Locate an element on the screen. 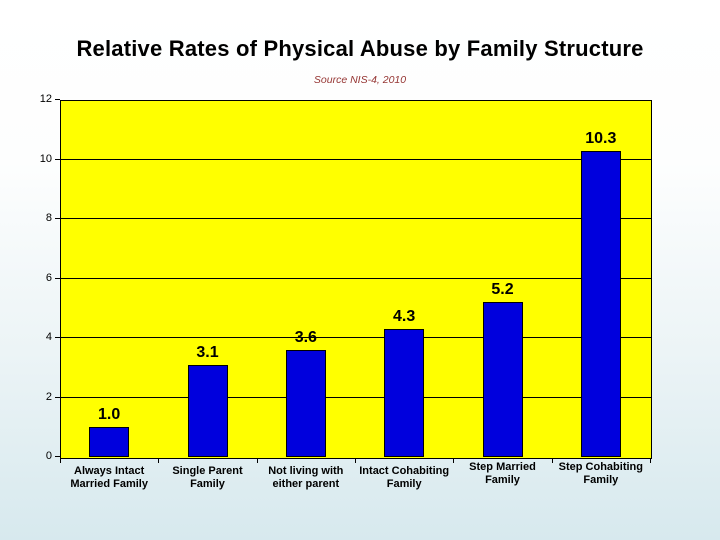 This screenshot has height=540, width=720. category-label: Step Married Family is located at coordinates (502, 473).